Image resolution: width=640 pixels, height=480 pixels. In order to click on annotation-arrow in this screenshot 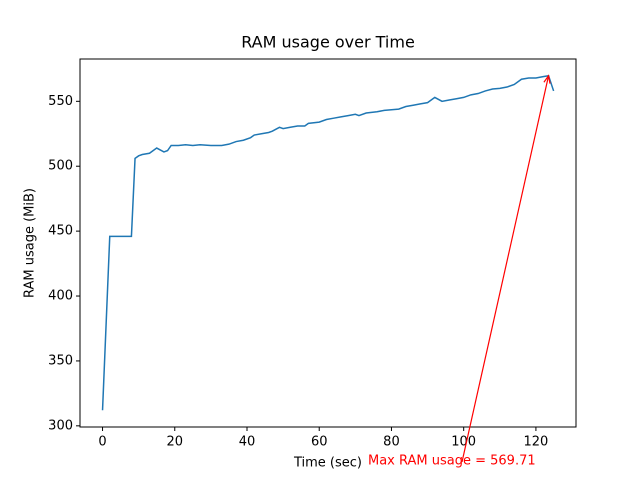, I will do `click(505, 269)`.